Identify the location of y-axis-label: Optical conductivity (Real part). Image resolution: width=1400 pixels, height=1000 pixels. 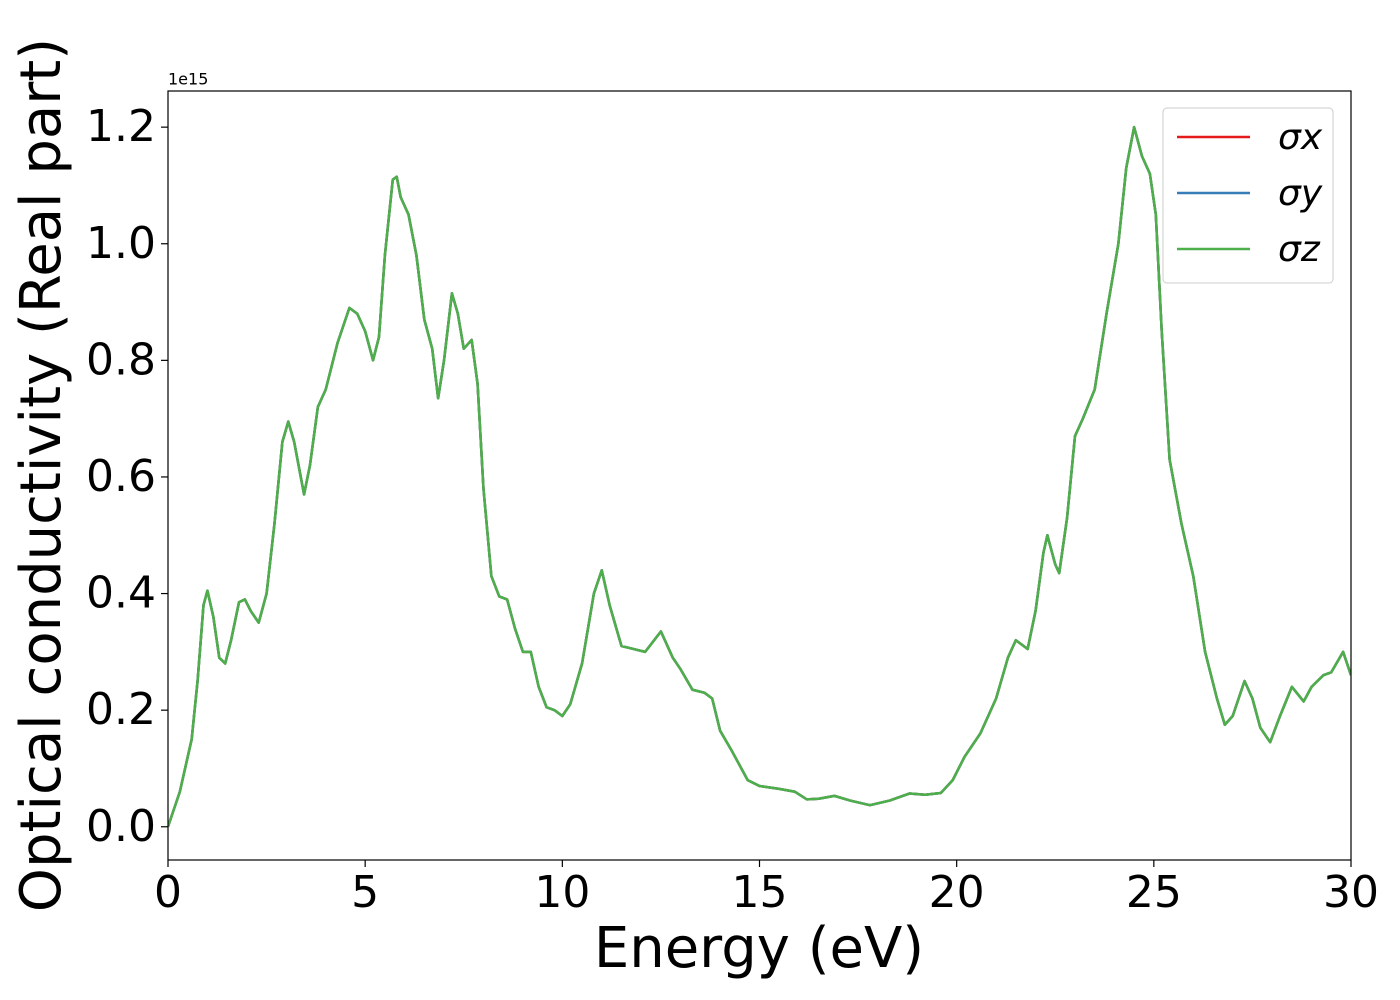
(41, 475).